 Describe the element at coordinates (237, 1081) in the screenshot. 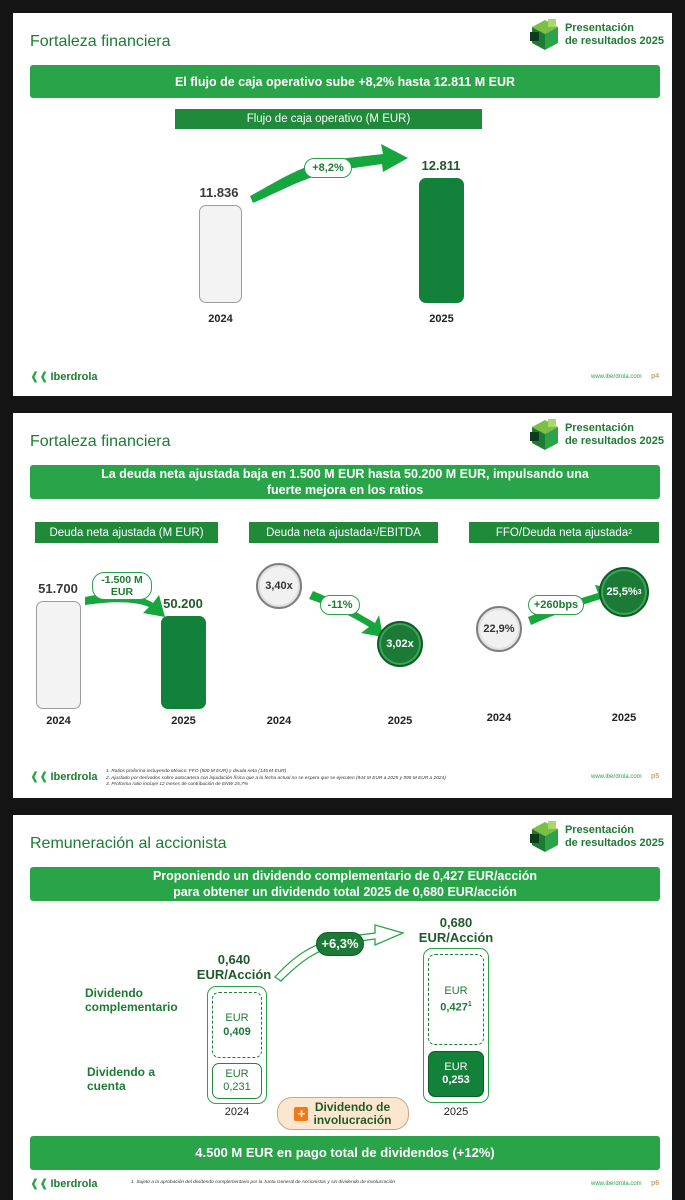

I see `cuenta-box-2024: EUR 0,231` at that location.